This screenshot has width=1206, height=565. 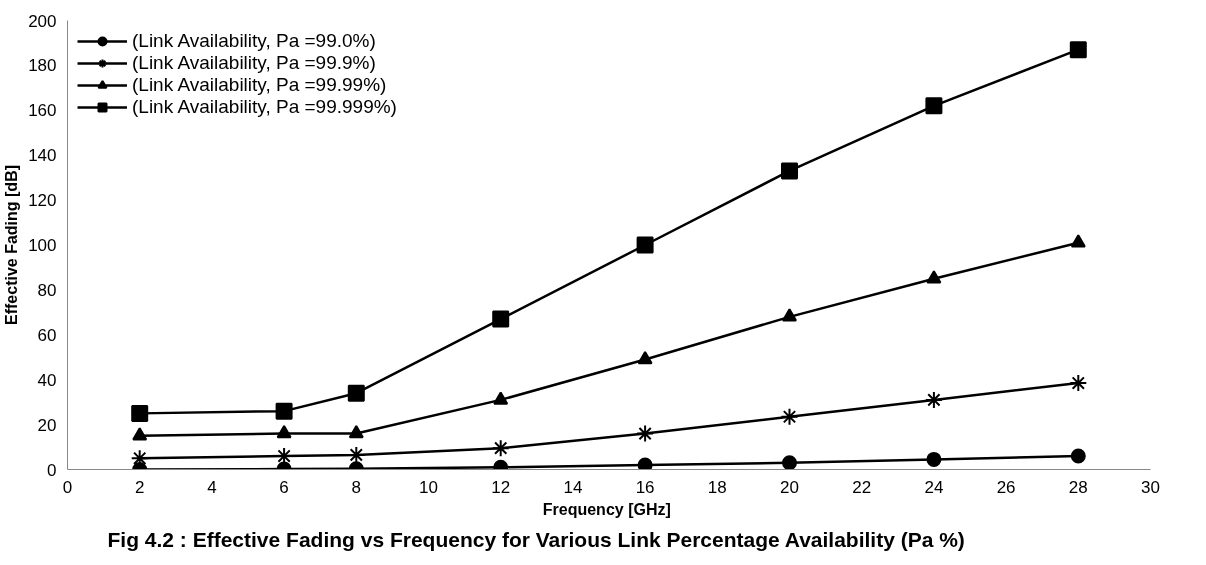 I want to click on y-tick-label: 20, so click(x=47, y=425).